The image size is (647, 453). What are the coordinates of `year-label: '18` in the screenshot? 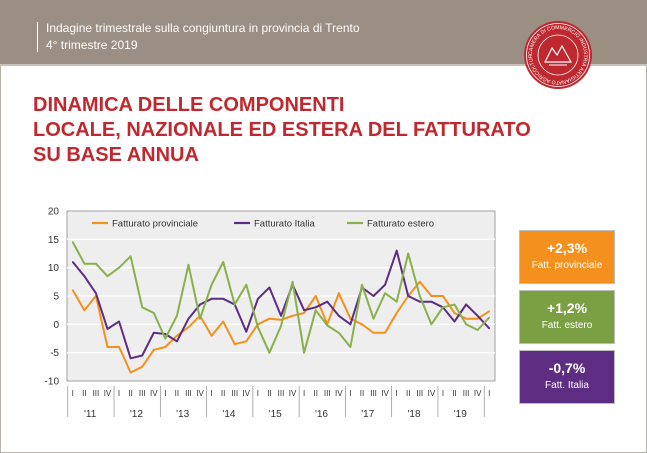 It's located at (414, 414).